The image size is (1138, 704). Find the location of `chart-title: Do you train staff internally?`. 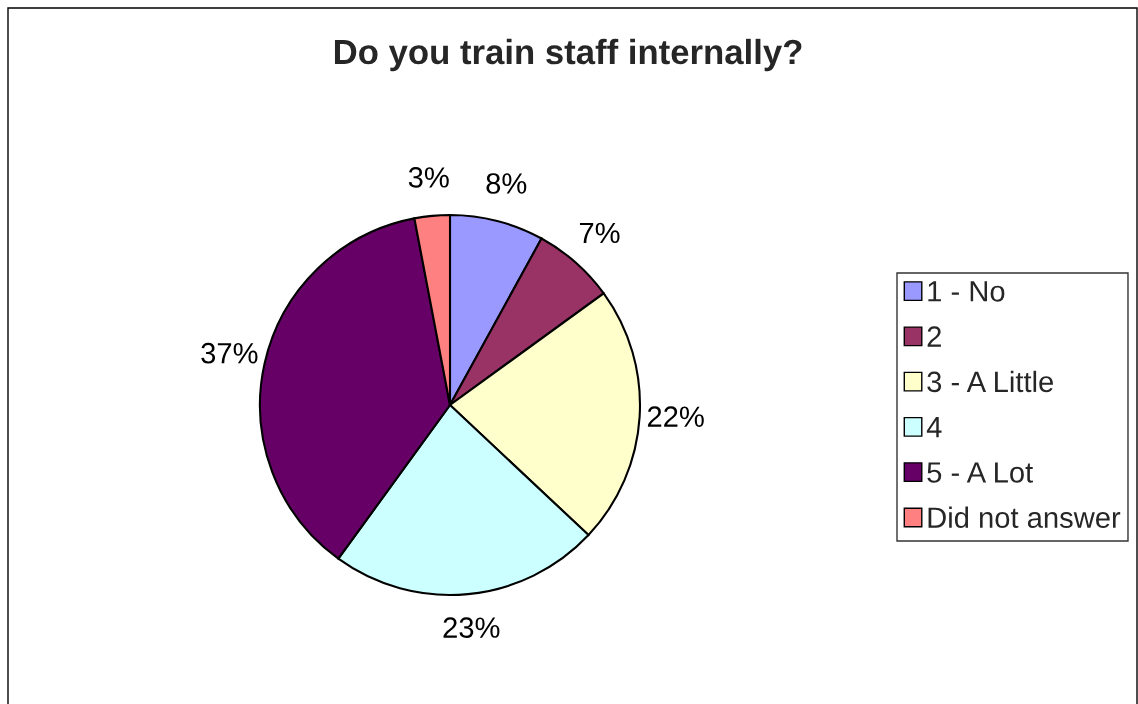

chart-title: Do you train staff internally? is located at coordinates (568, 55).